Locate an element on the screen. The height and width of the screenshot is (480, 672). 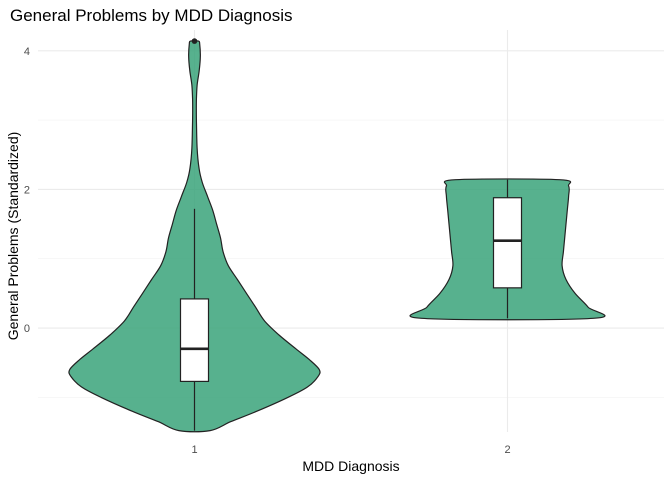
outlier-point is located at coordinates (194, 41).